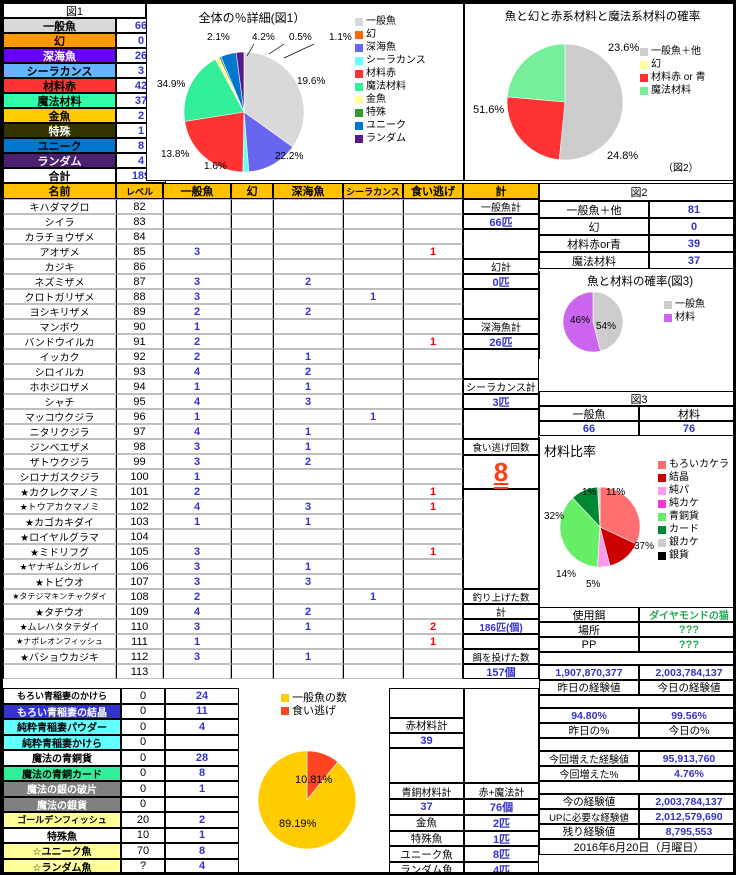 Image resolution: width=736 pixels, height=875 pixels. Describe the element at coordinates (308, 461) in the screenshot. I see `fish-shinkai-cell: 2` at that location.